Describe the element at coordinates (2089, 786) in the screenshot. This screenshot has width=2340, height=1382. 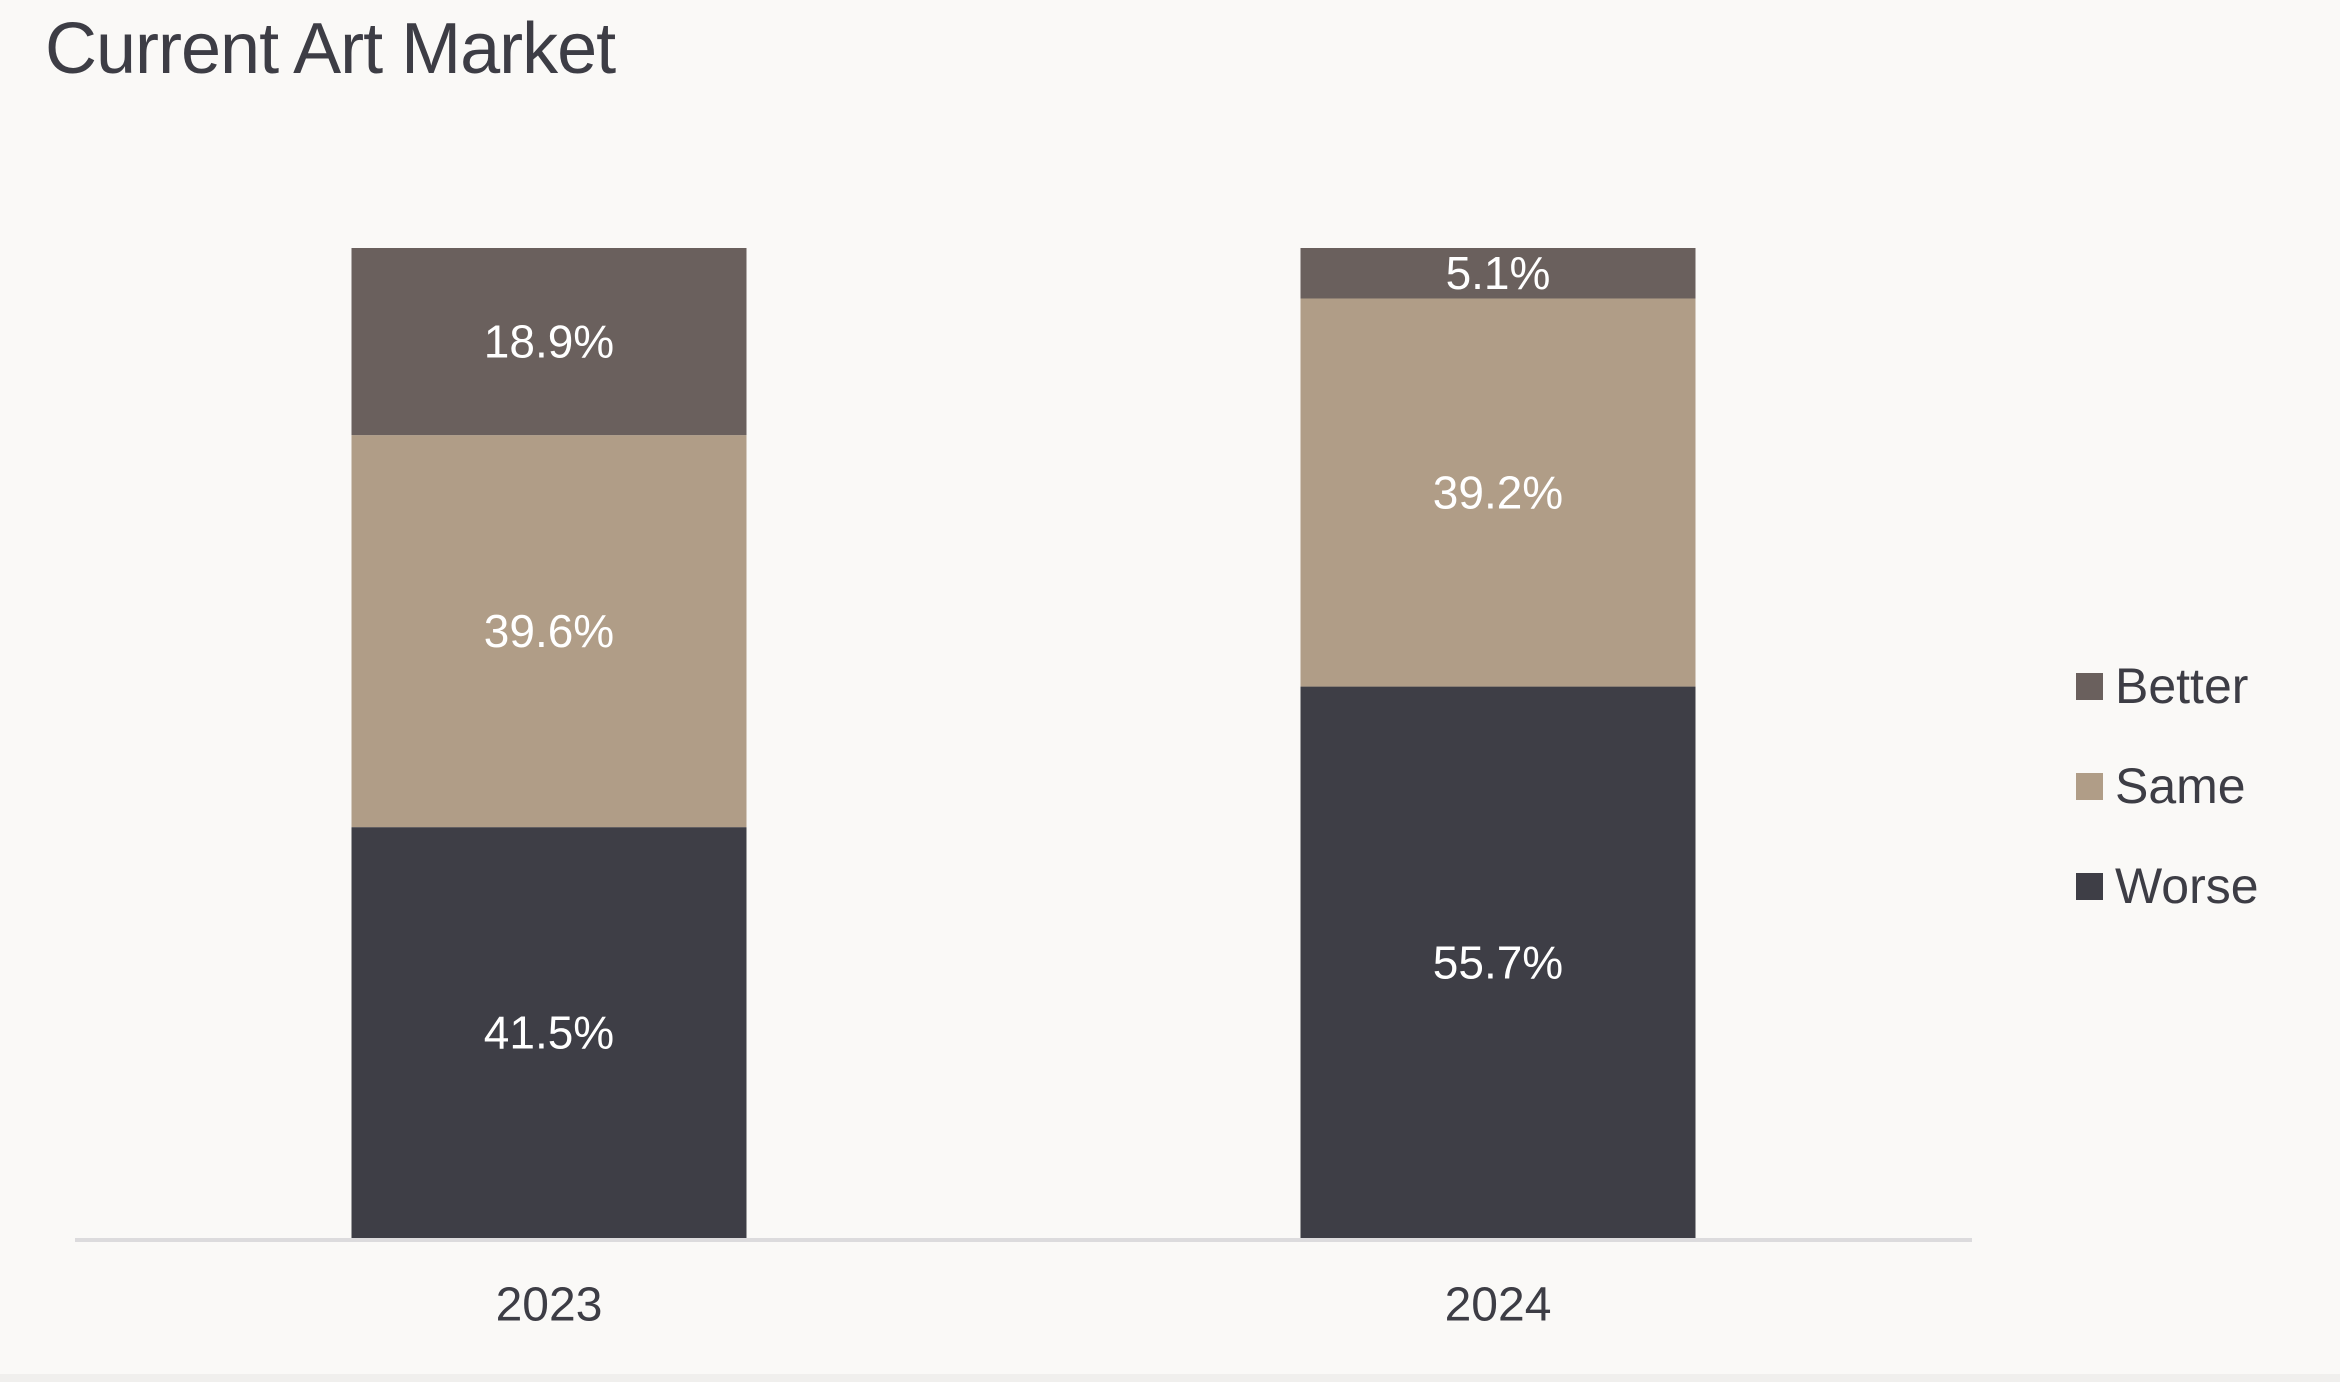
I see `legend-swatch-same` at that location.